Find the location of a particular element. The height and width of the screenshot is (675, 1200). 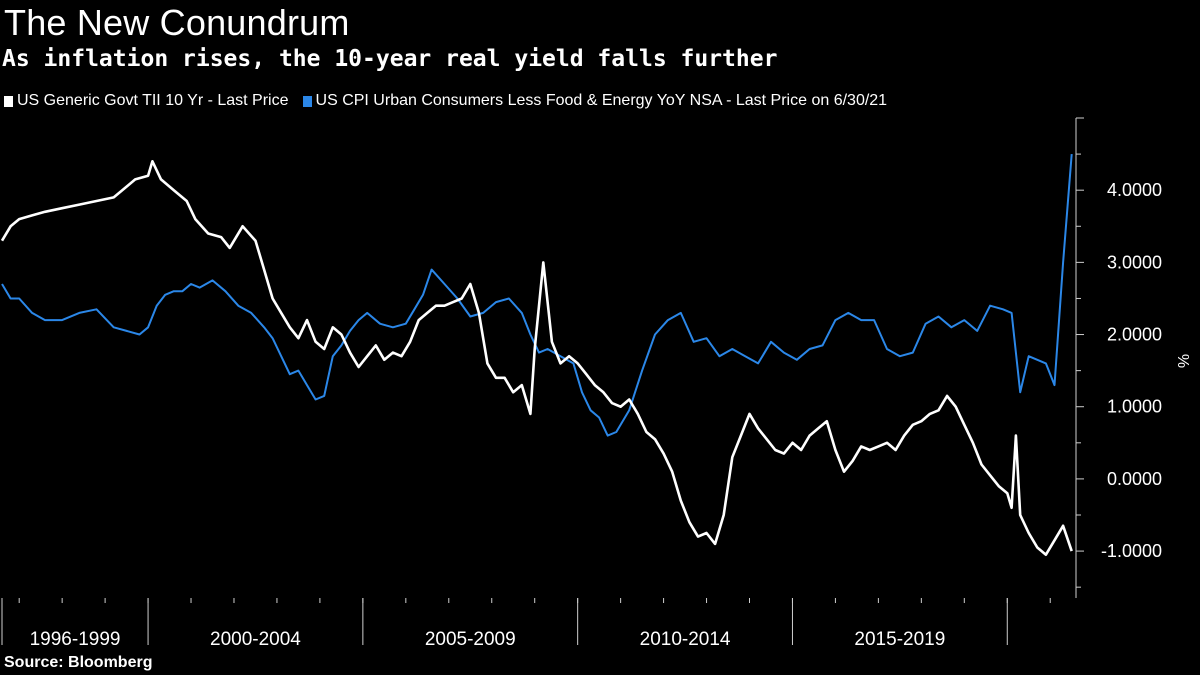

y-tick-label: -1.0000 is located at coordinates (1131, 551).